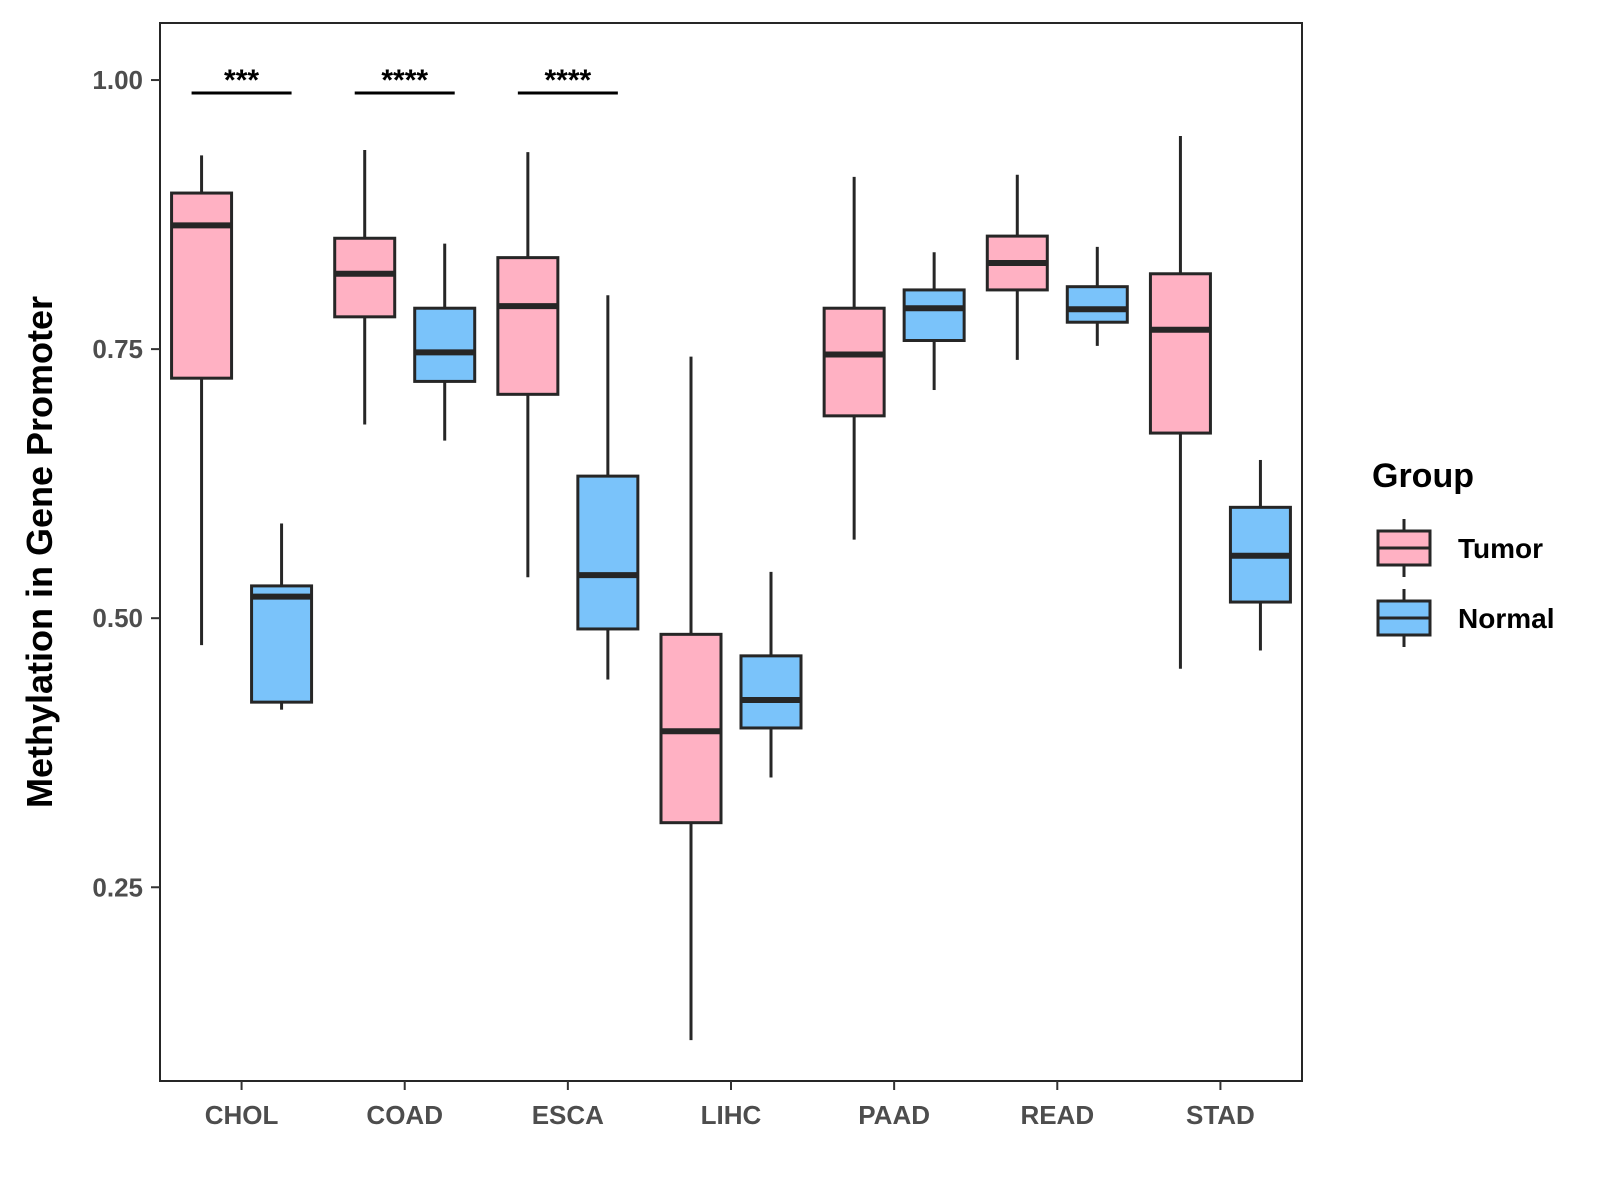  I want to click on box-stad-normal, so click(1260, 555).